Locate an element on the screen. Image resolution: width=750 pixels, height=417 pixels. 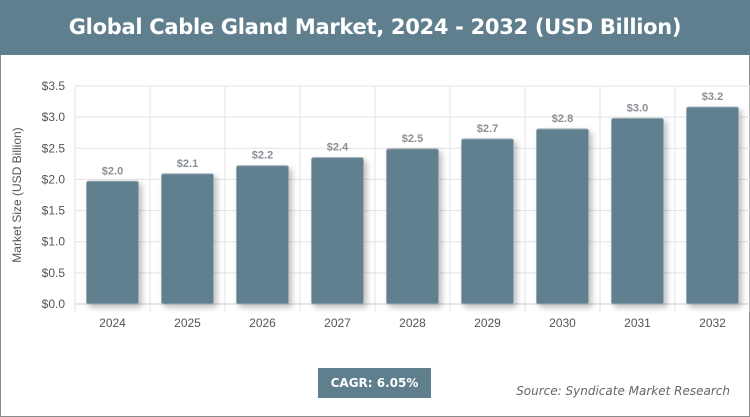
y-tick-label: $1.0 is located at coordinates (54, 242).